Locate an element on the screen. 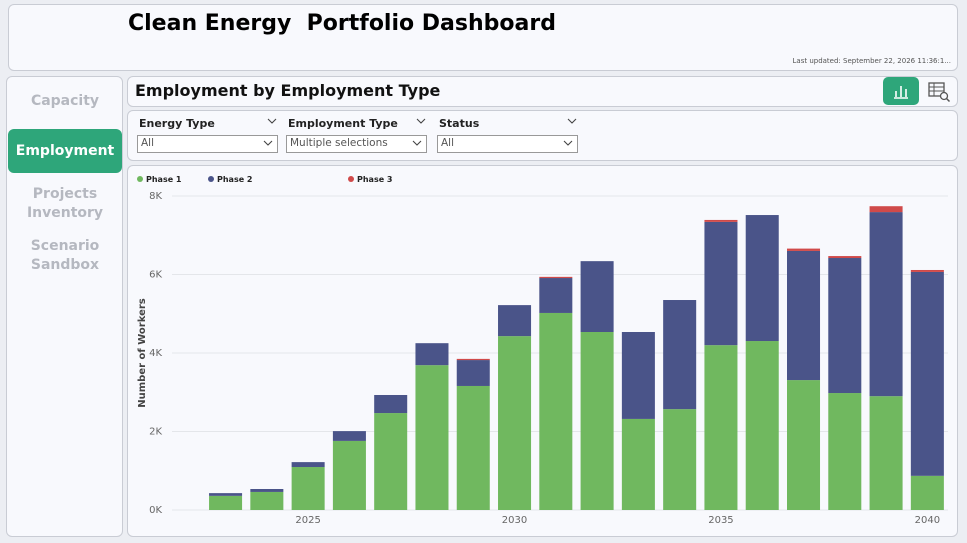 Image resolution: width=967 pixels, height=543 pixels. y-tick-label: 8K is located at coordinates (155, 196).